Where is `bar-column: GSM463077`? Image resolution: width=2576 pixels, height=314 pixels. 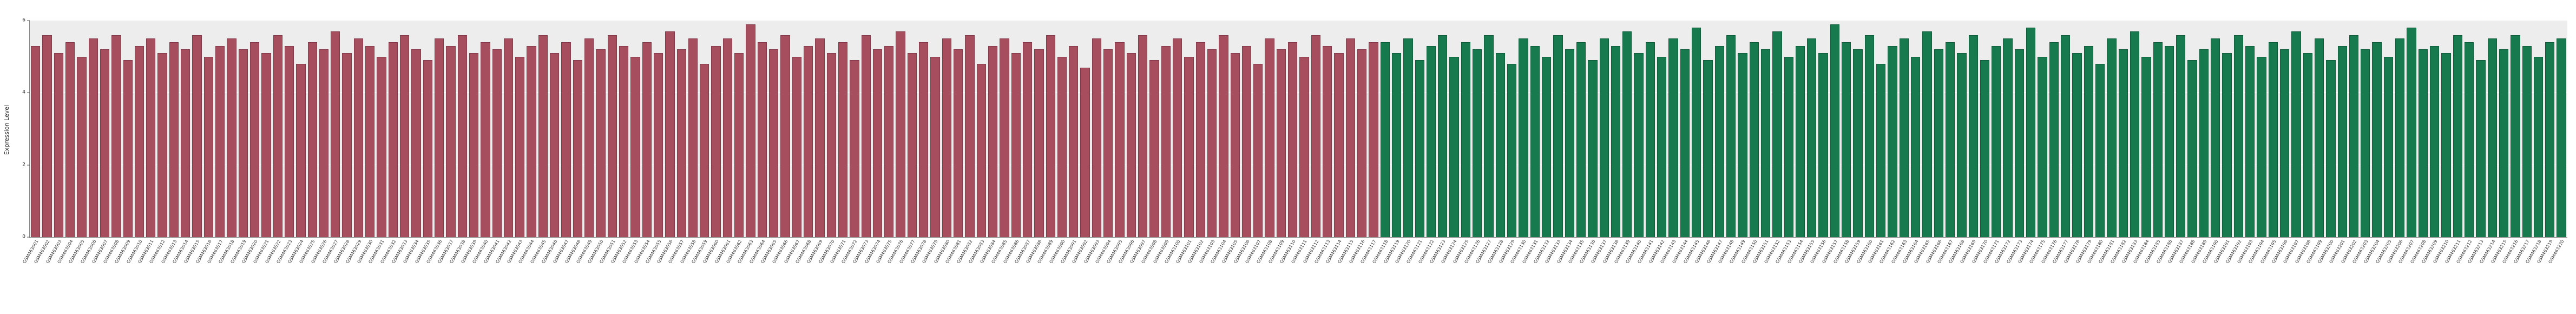
bar-column: GSM463077 is located at coordinates (908, 142).